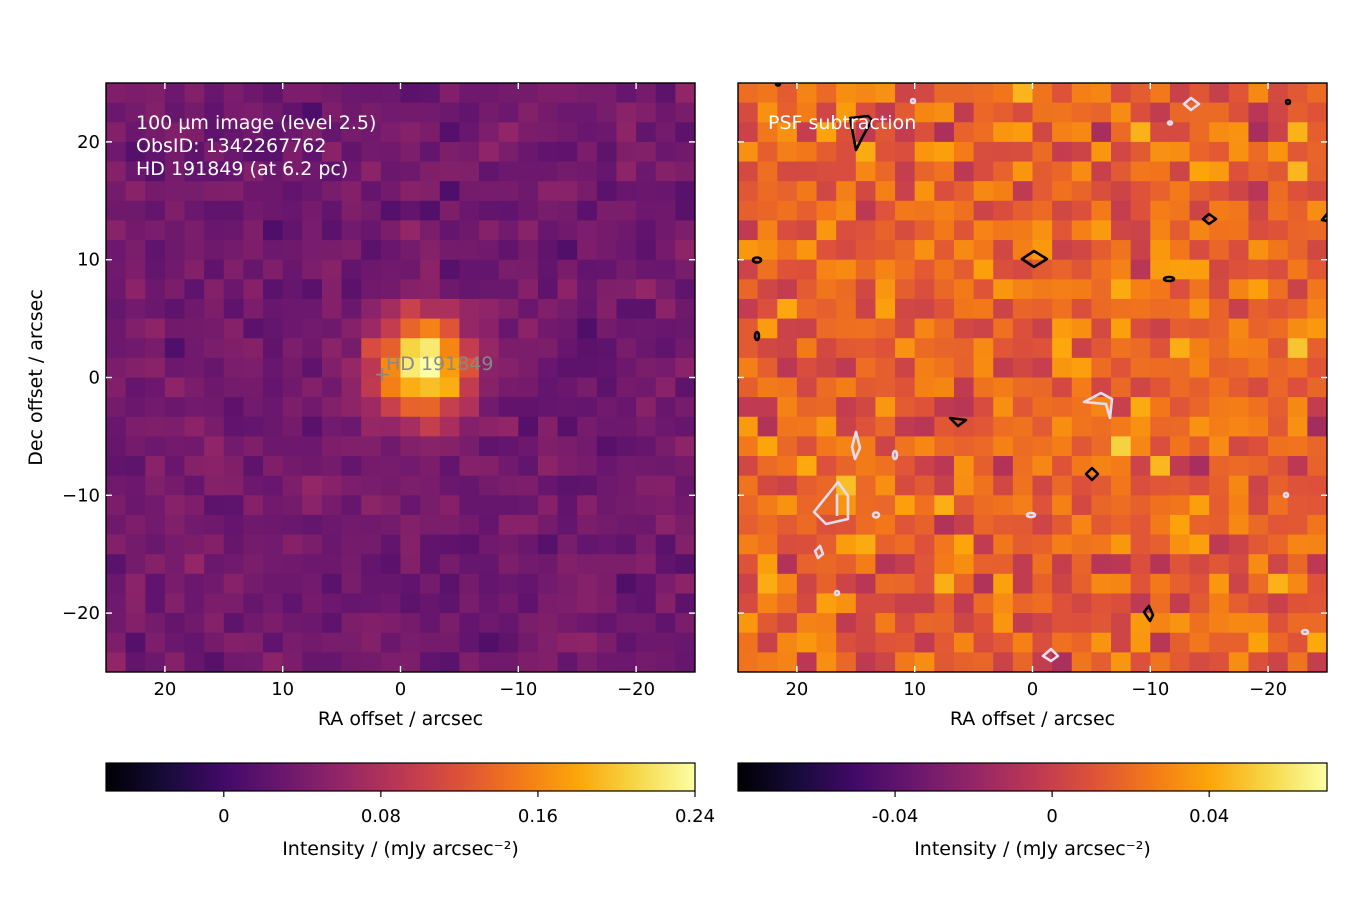 The width and height of the screenshot is (1350, 900). Describe the element at coordinates (1268, 689) in the screenshot. I see `x-tick-label: −20` at that location.